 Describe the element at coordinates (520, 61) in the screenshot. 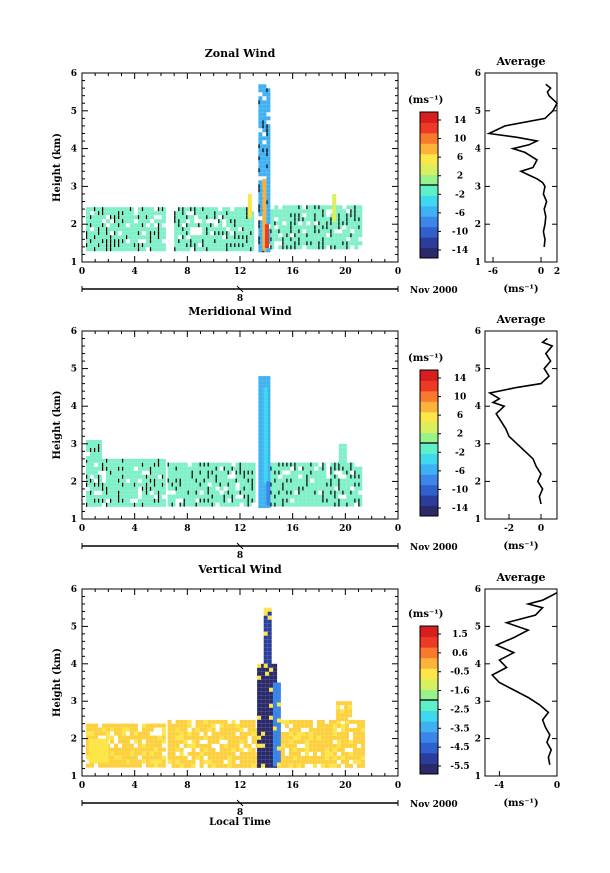

I see `average-title: Average` at that location.